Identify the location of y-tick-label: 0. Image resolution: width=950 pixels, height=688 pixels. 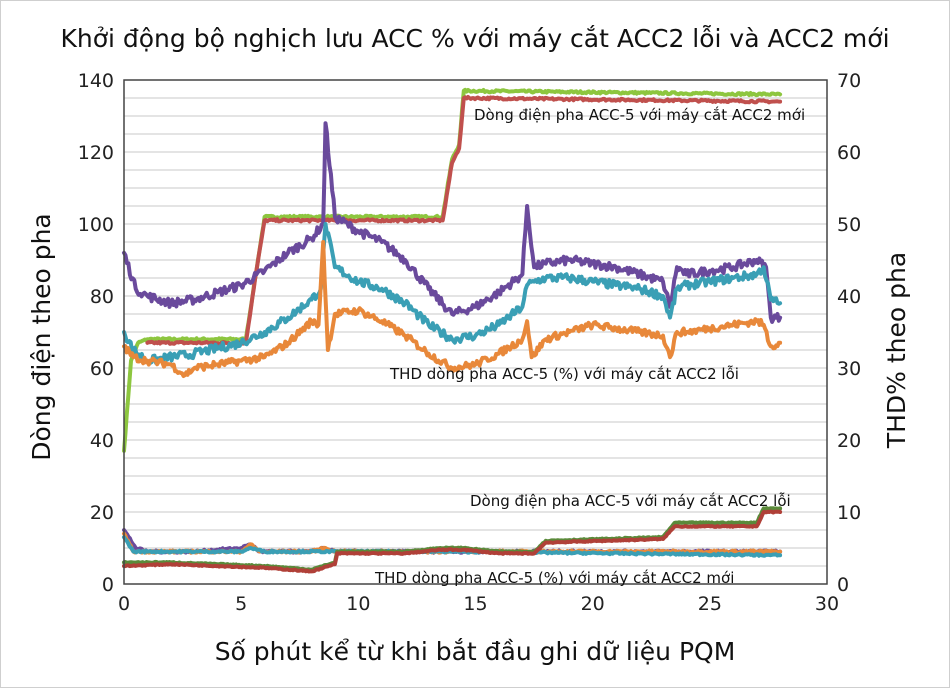
(108, 585).